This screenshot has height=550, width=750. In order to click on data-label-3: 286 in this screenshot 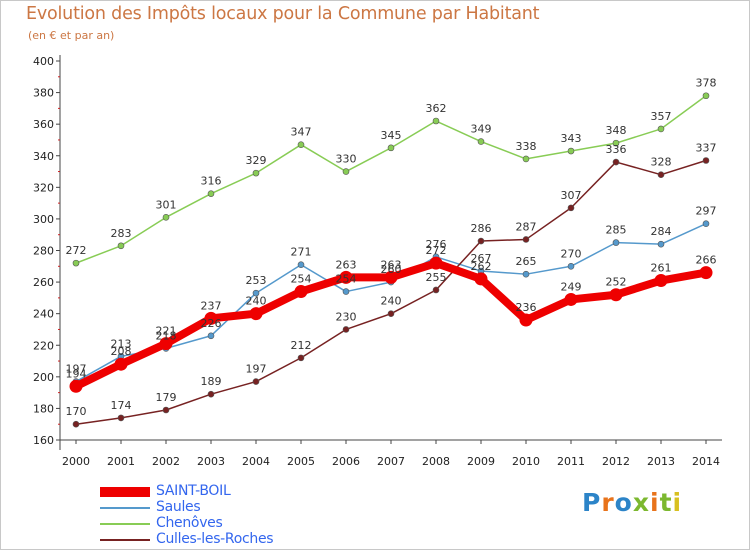, I will do `click(481, 228)`.